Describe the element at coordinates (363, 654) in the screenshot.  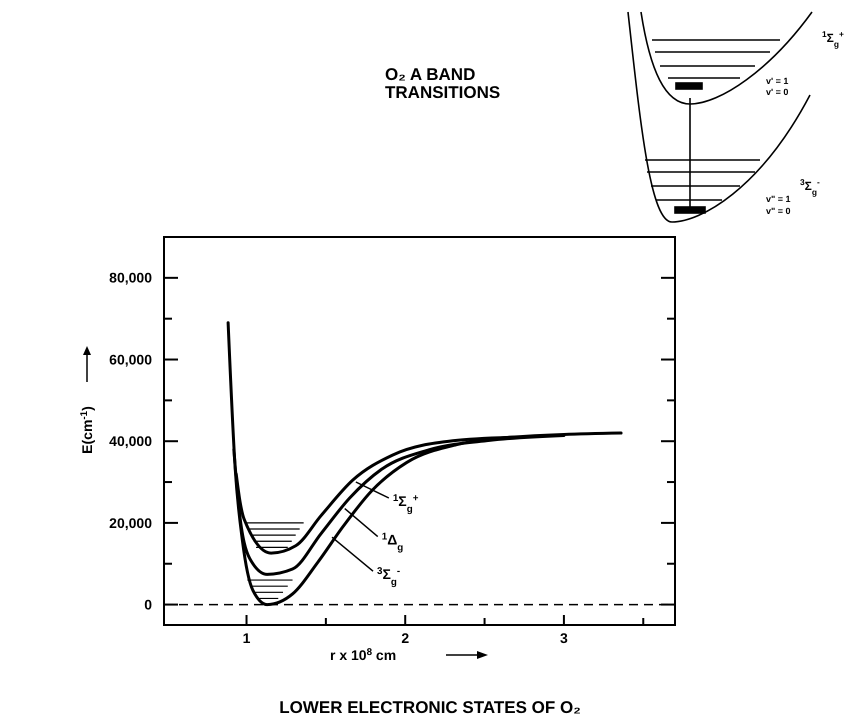
I see `x-axis-title: r x 10$^{8}$ cm` at that location.